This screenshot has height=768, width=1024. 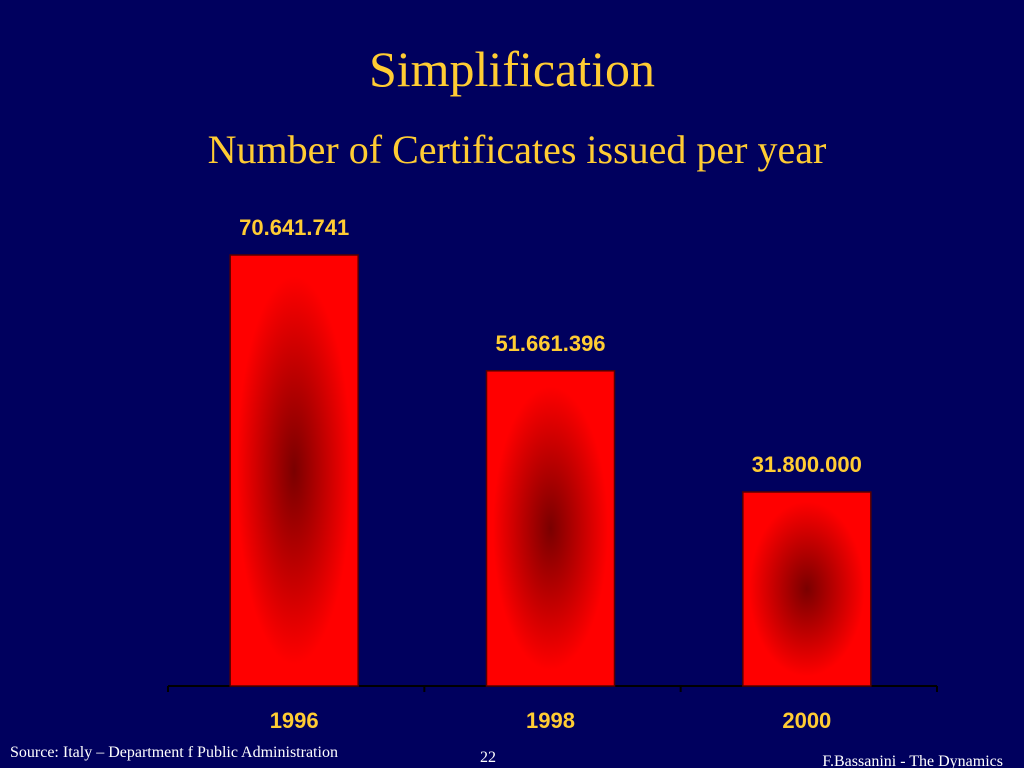 I want to click on value-label: 70.641.741, so click(x=294, y=227).